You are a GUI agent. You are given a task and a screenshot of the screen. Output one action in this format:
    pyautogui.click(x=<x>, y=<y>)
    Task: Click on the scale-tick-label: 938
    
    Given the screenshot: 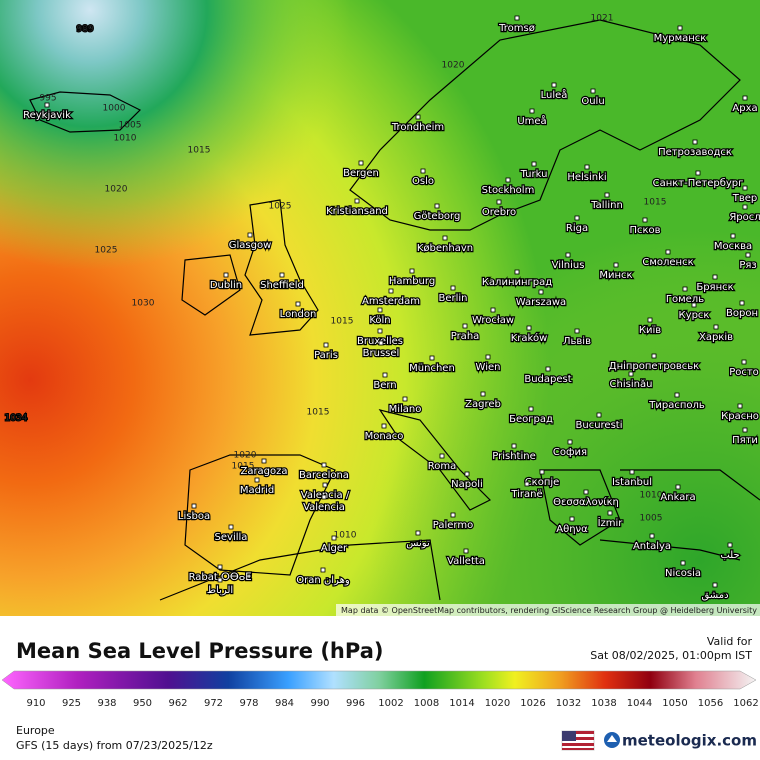 What is the action you would take?
    pyautogui.click(x=106, y=703)
    